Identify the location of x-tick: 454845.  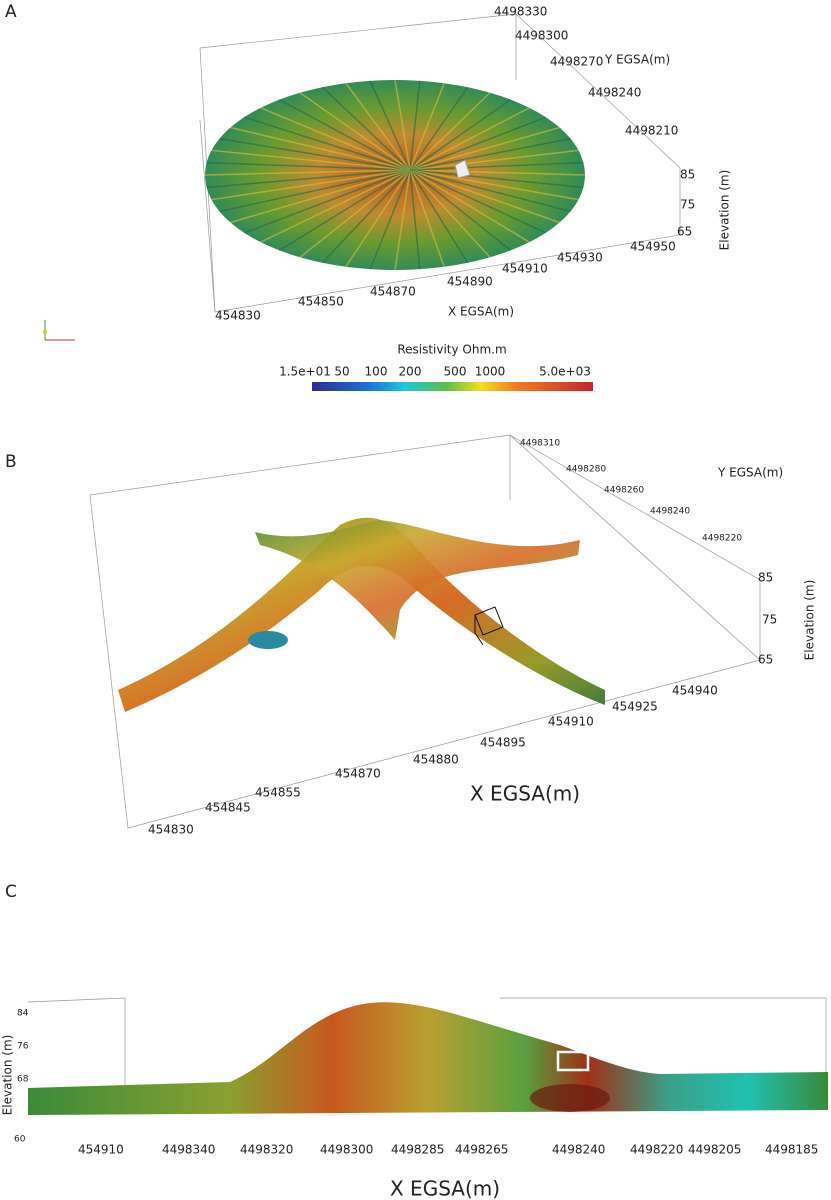
(228, 808).